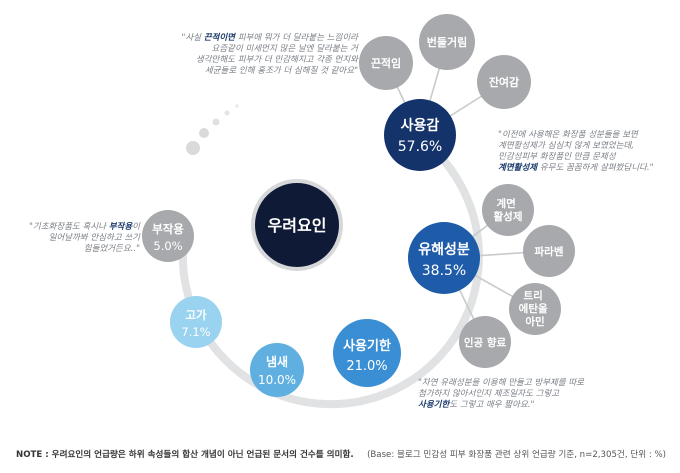 The width and height of the screenshot is (680, 473). Describe the element at coordinates (444, 250) in the screenshot. I see `main-node-label: 유해성분` at that location.